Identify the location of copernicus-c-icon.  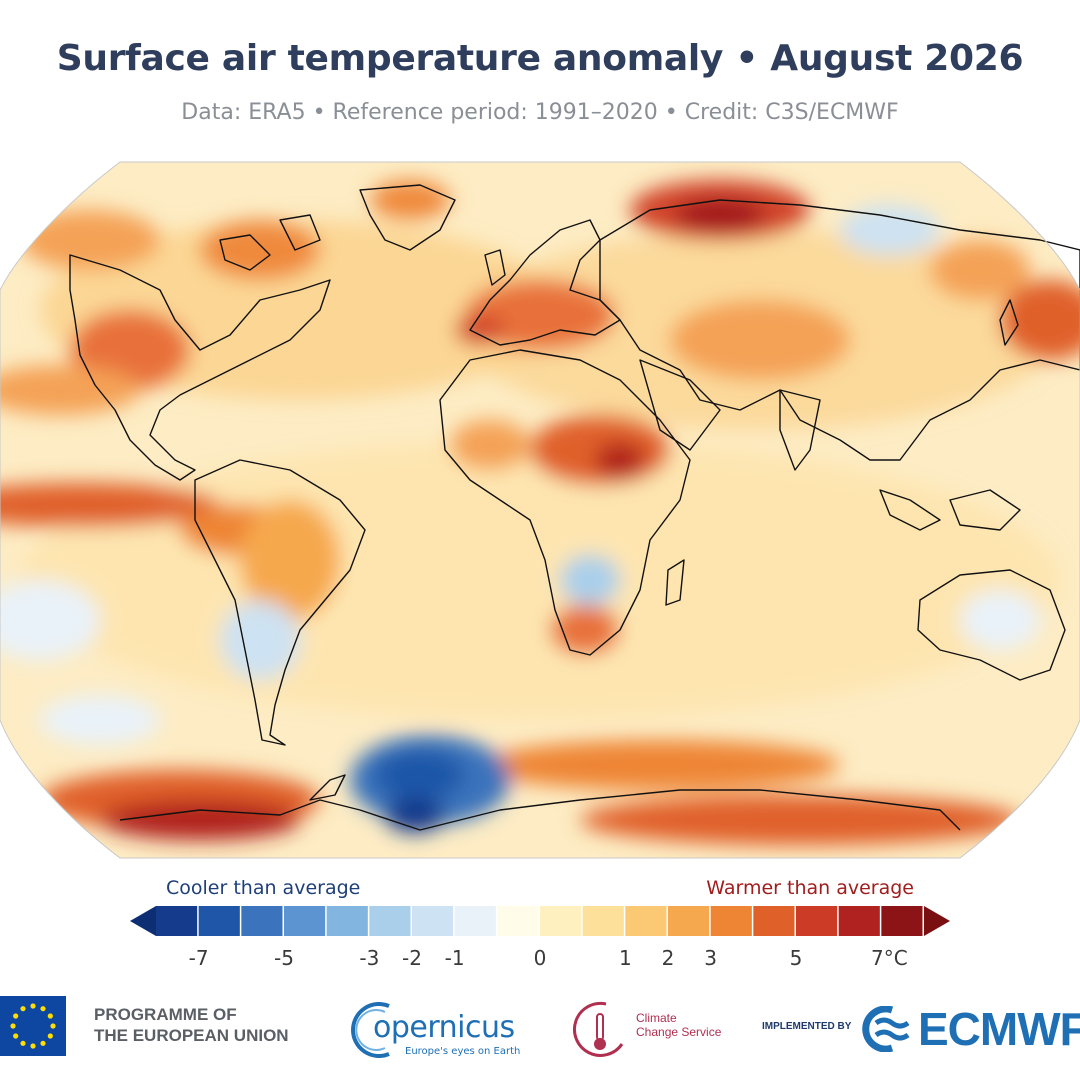
(370, 1030).